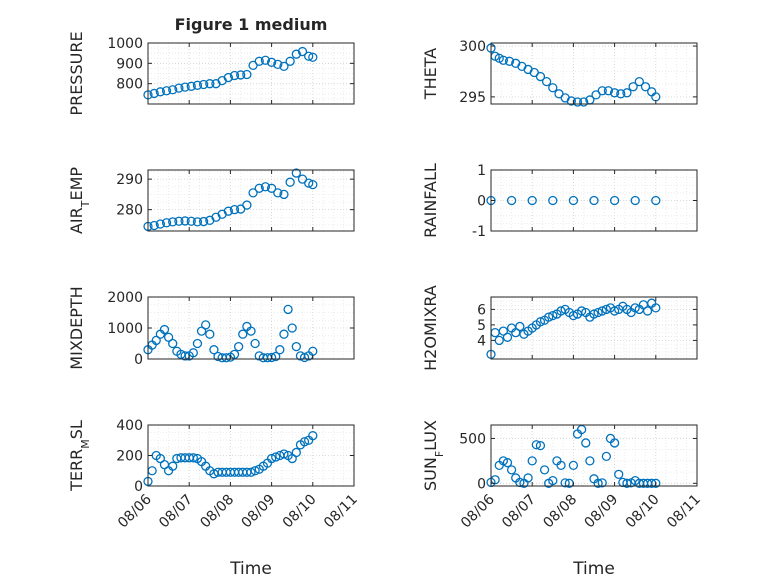 The width and height of the screenshot is (778, 583). Describe the element at coordinates (559, 201) in the screenshot. I see `subplot-rainfall: -1 0 1 RAINFALL` at that location.